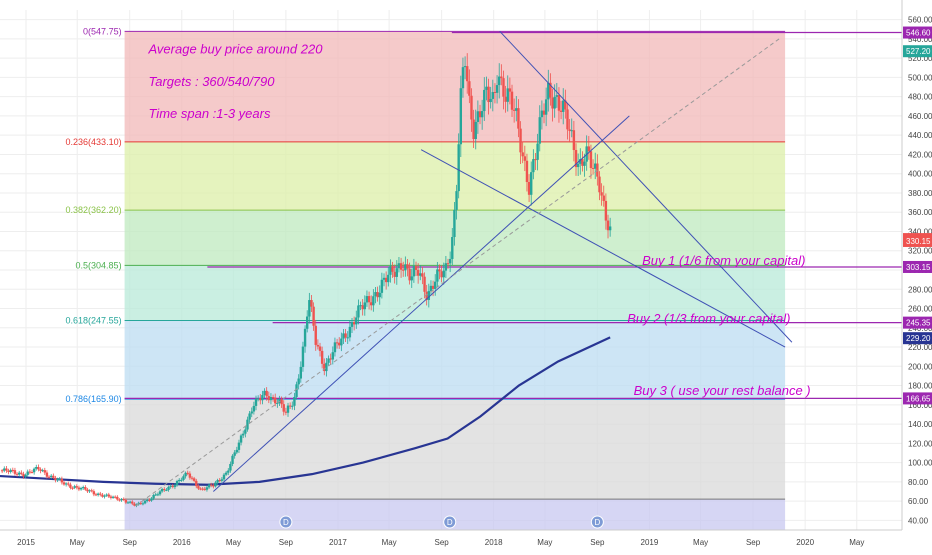 The image size is (932, 555). Describe the element at coordinates (918, 501) in the screenshot. I see `y-tick-label: 60.00` at that location.